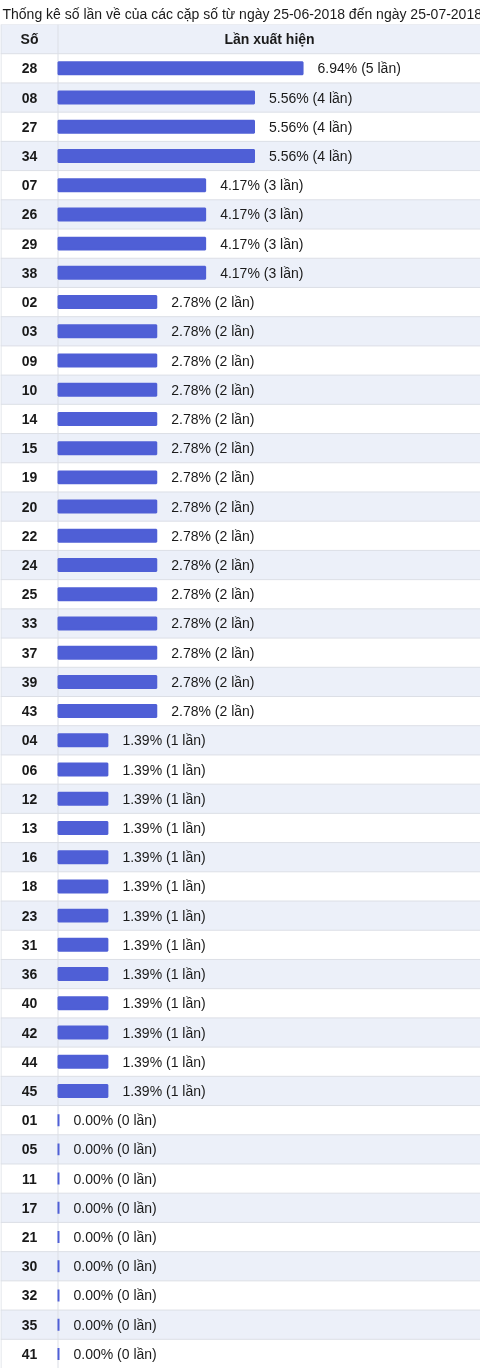 This screenshot has height=1368, width=480. What do you see at coordinates (29, 1207) in the screenshot?
I see `y-tick-label: 17` at bounding box center [29, 1207].